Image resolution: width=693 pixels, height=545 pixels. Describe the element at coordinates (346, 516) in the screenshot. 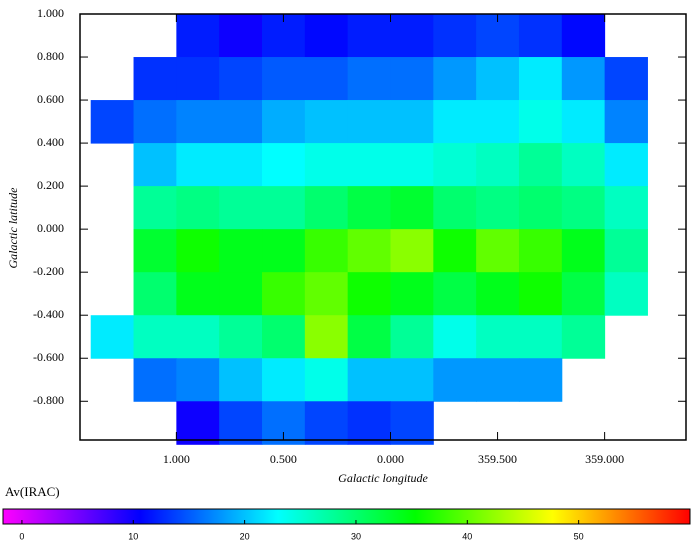

I see `colorbar` at that location.